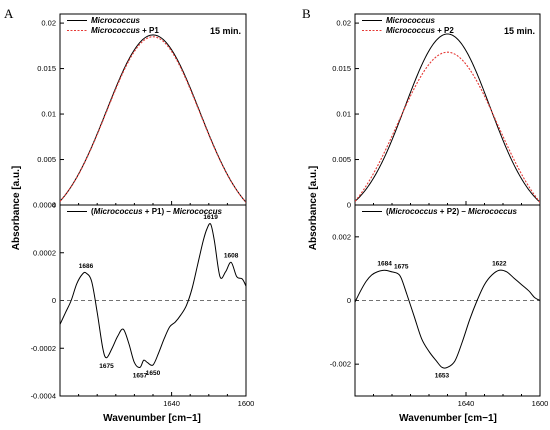  Describe the element at coordinates (452, 211) in the screenshot. I see `legend-entry: (Micrococcus + P2) – Micrococcus` at that location.